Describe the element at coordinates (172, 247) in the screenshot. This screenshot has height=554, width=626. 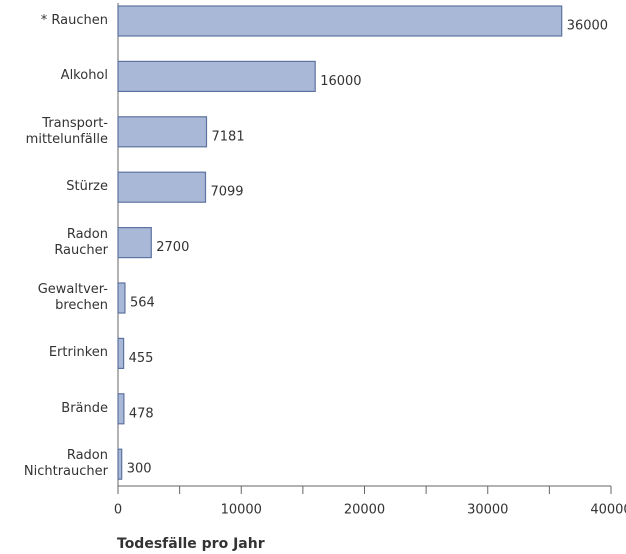
I see `value-label: 2700` at that location.